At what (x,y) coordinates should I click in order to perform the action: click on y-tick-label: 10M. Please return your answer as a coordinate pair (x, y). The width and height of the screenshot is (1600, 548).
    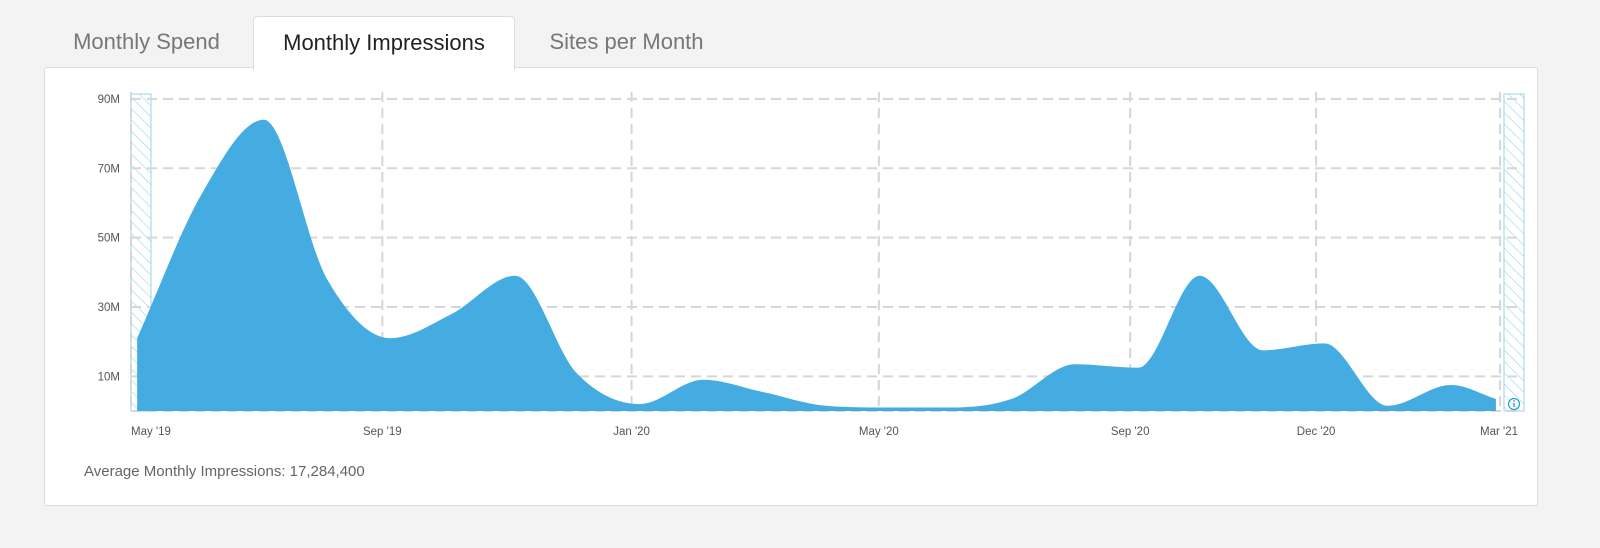
    Looking at the image, I should click on (109, 377).